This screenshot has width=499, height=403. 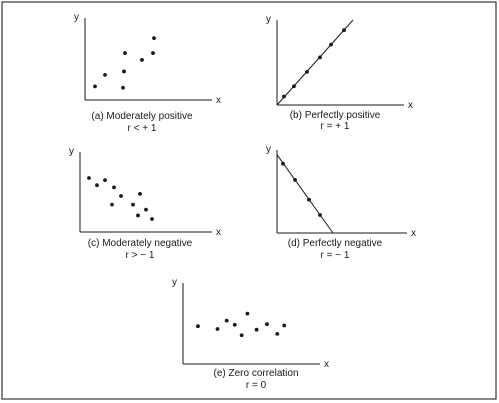 I want to click on chart-title: (b) Perfectly positive, so click(x=335, y=115).